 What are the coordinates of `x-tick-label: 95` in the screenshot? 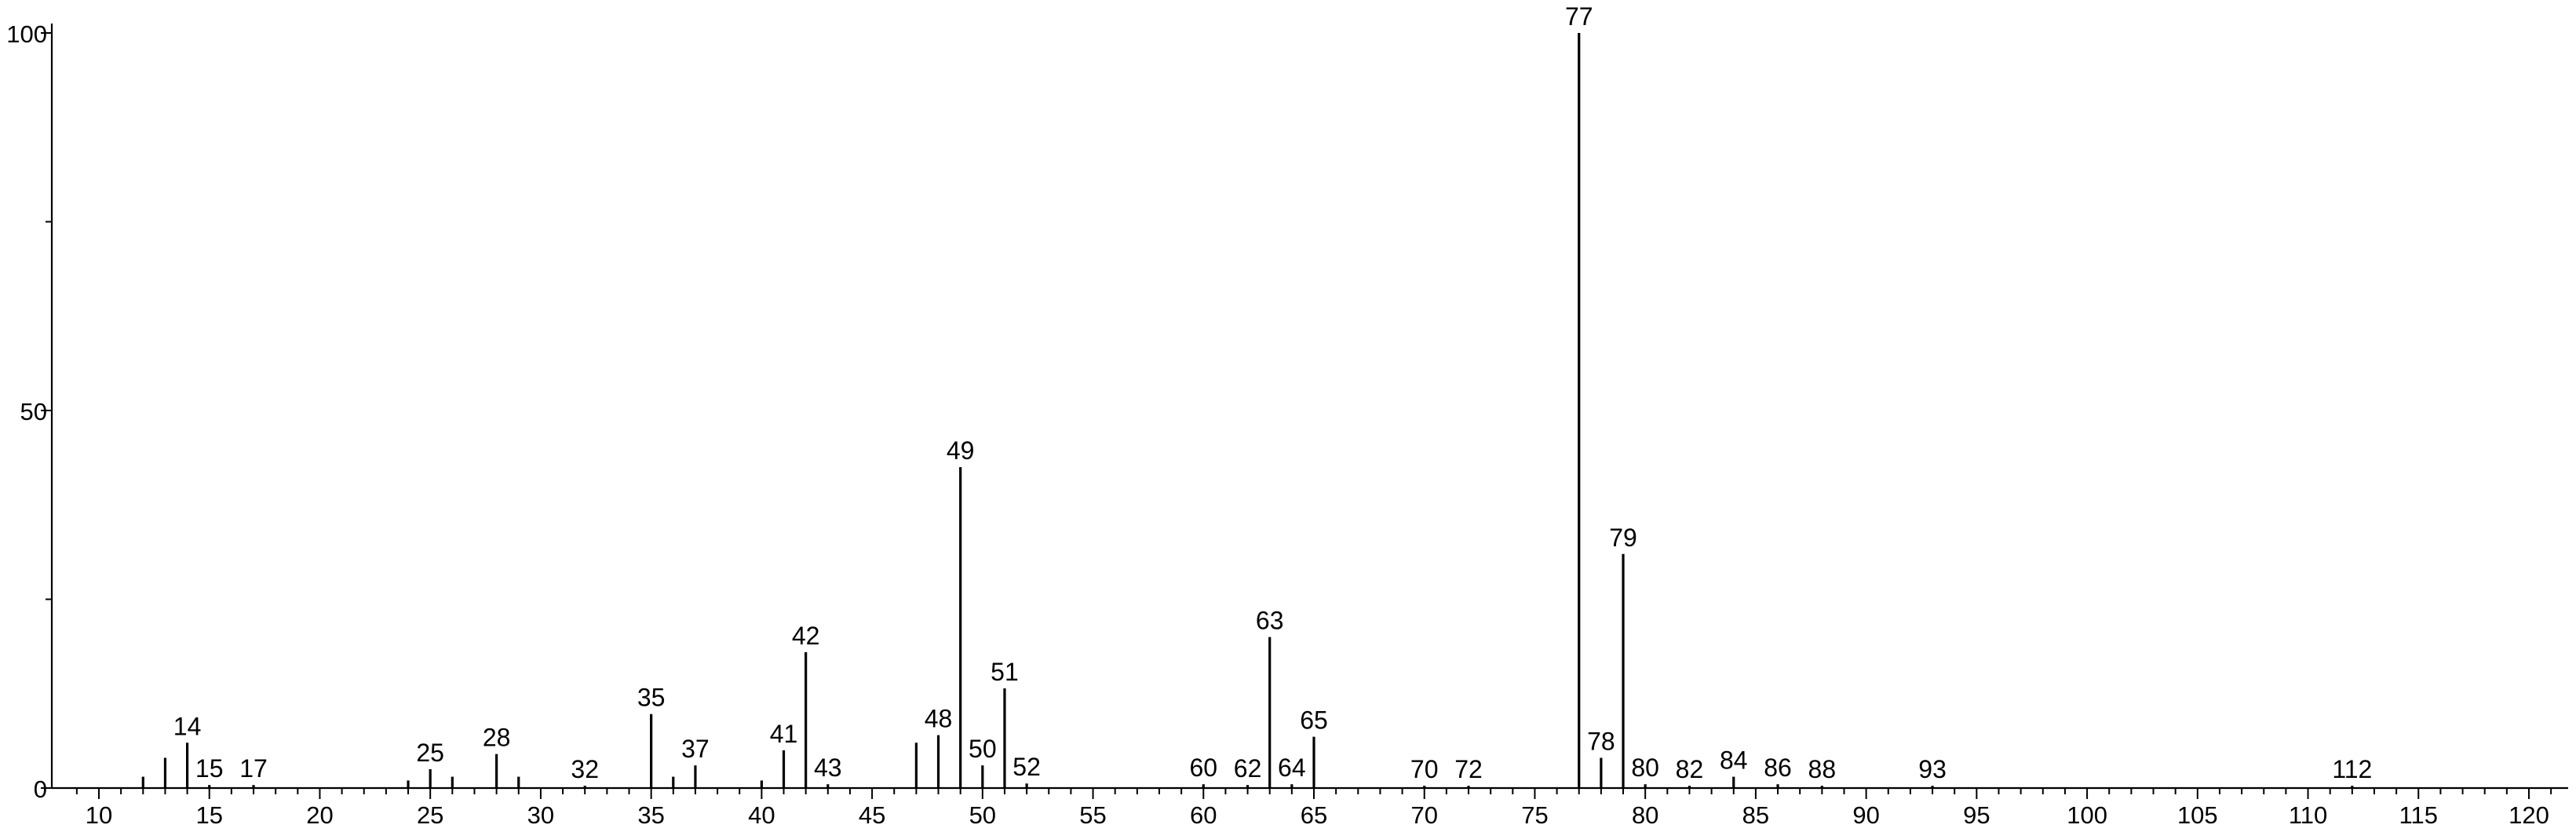 It's located at (1976, 815).